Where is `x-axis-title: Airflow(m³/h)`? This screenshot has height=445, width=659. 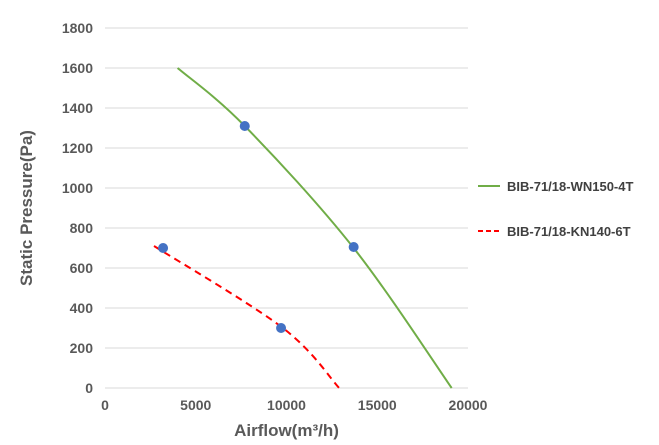
x-axis-title: Airflow(m³/h) is located at coordinates (286, 430).